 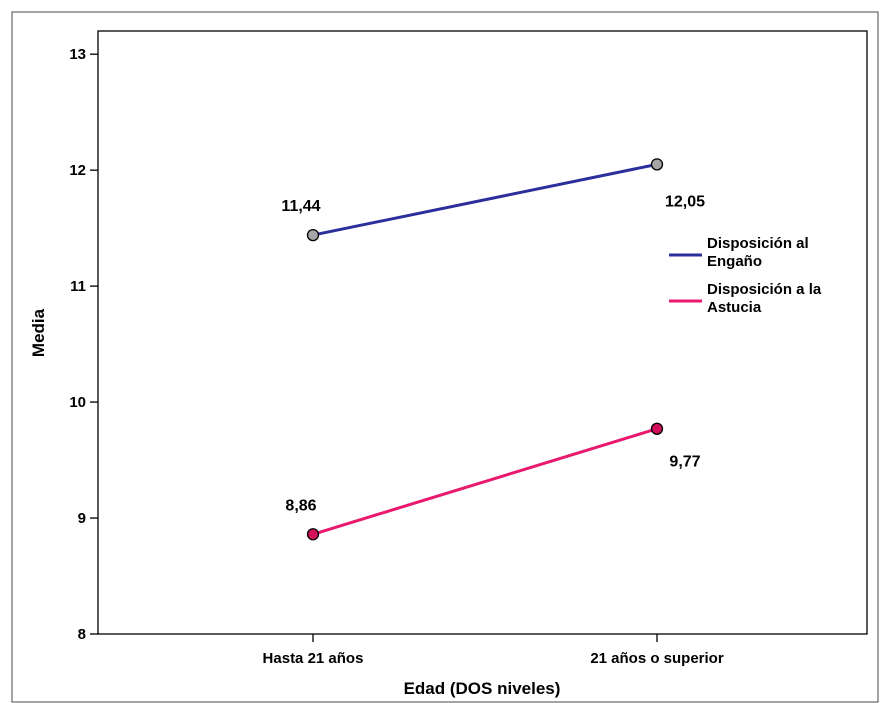 What do you see at coordinates (77, 402) in the screenshot?
I see `y-tick-label: 10` at bounding box center [77, 402].